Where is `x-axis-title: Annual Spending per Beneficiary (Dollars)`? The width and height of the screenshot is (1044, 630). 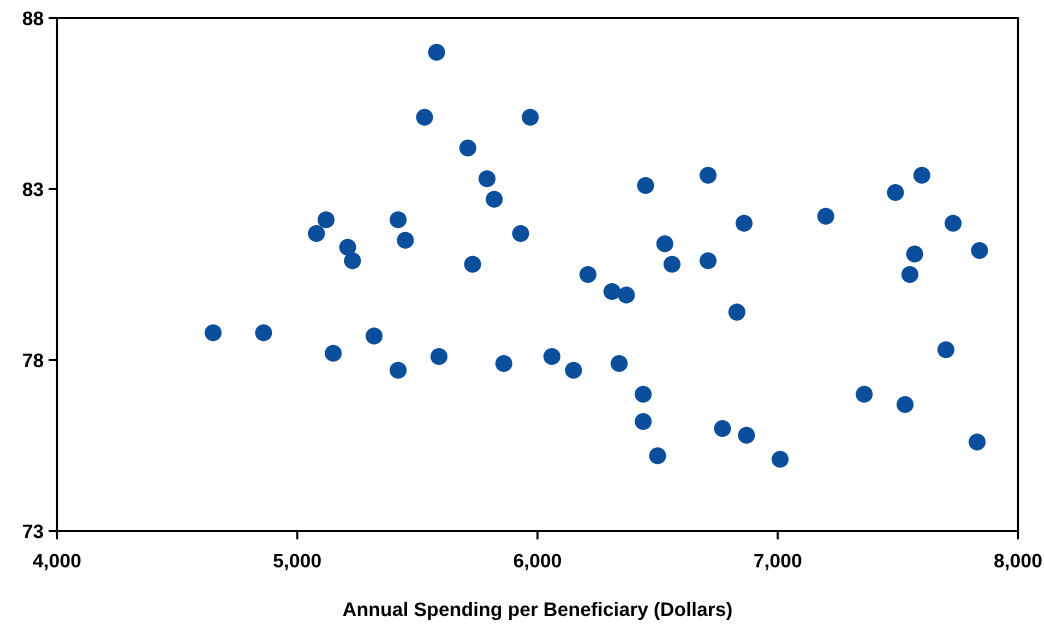 x-axis-title: Annual Spending per Beneficiary (Dollars) is located at coordinates (537, 611).